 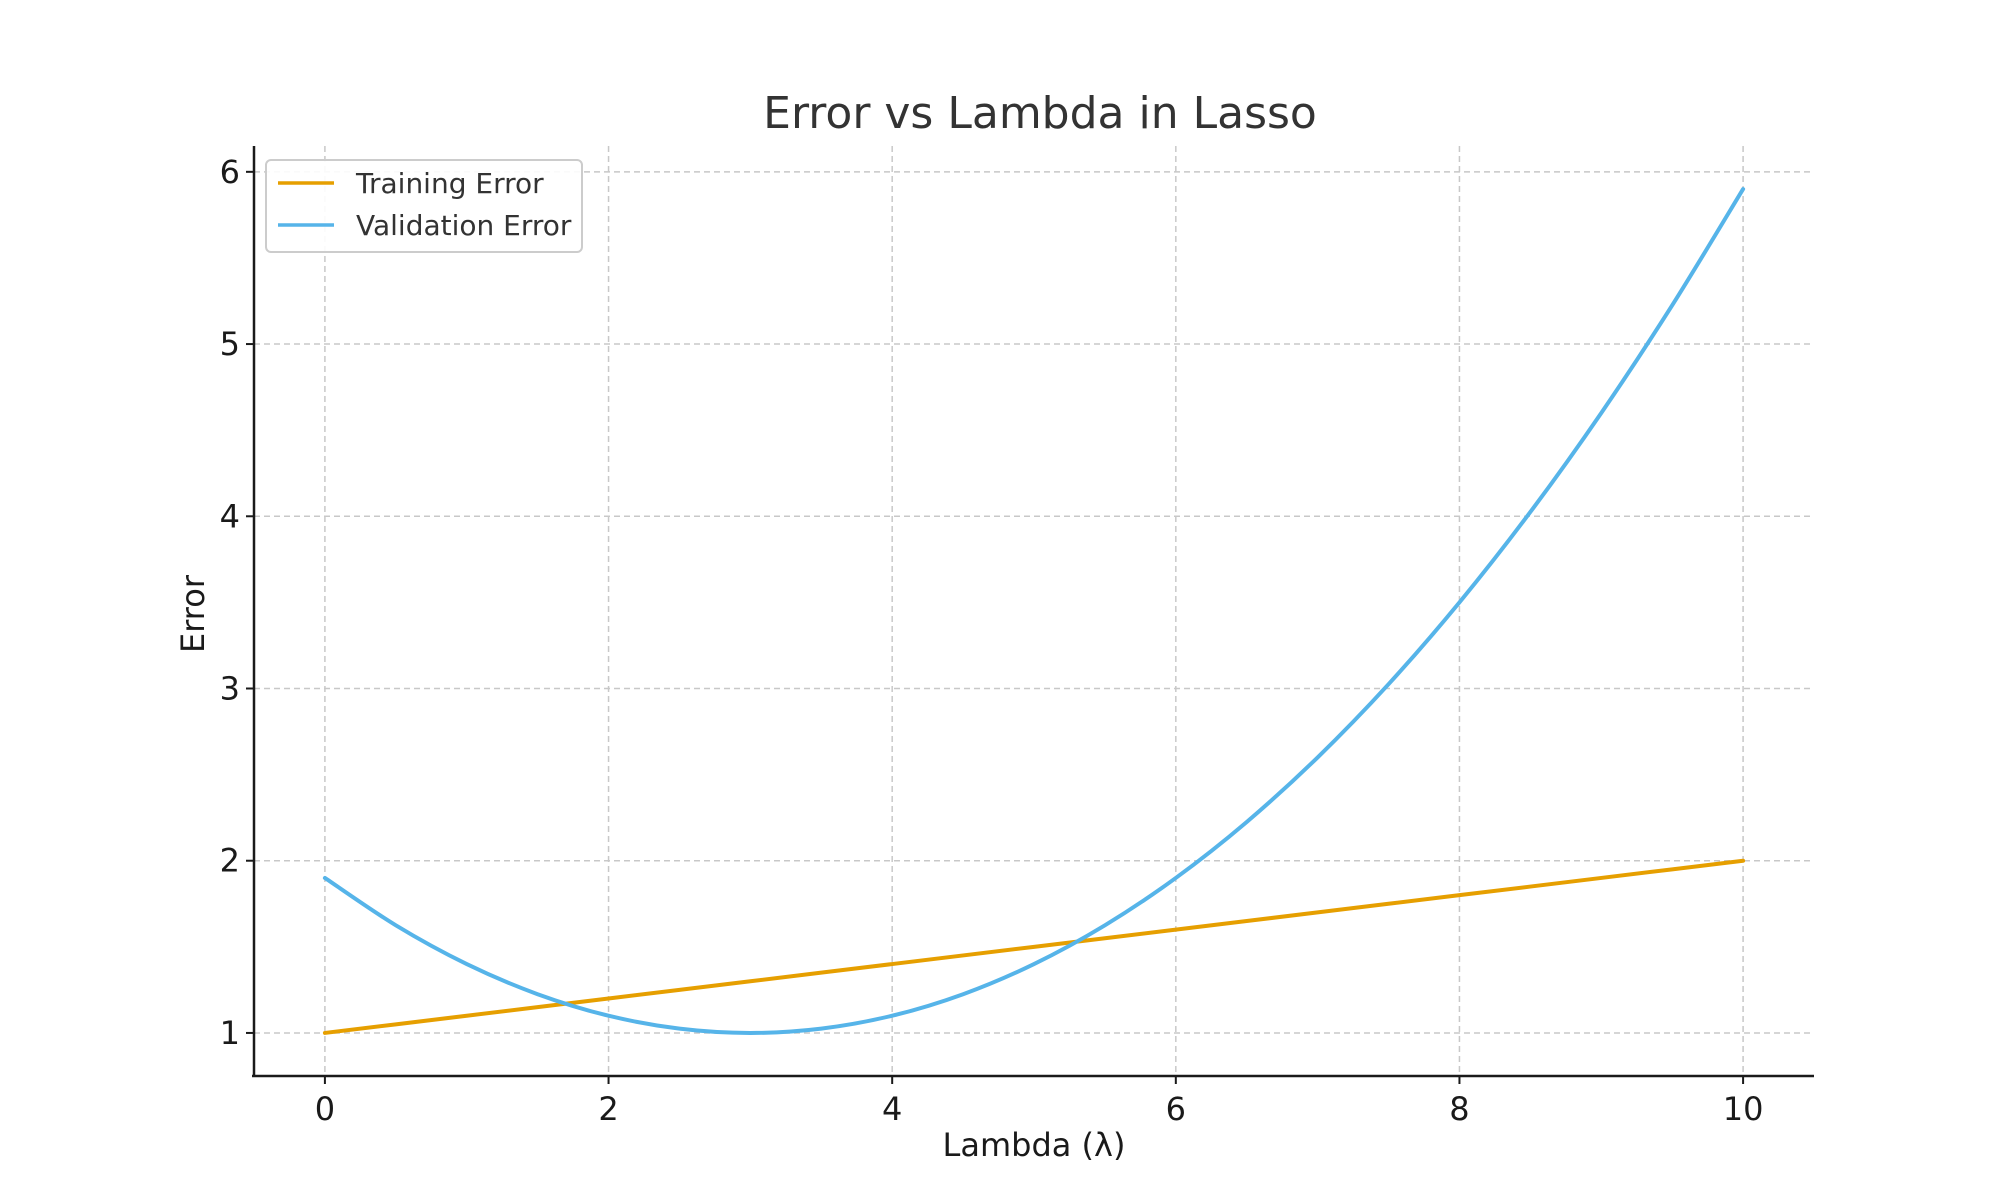 What do you see at coordinates (1034, 946) in the screenshot?
I see `series-line-training-error` at bounding box center [1034, 946].